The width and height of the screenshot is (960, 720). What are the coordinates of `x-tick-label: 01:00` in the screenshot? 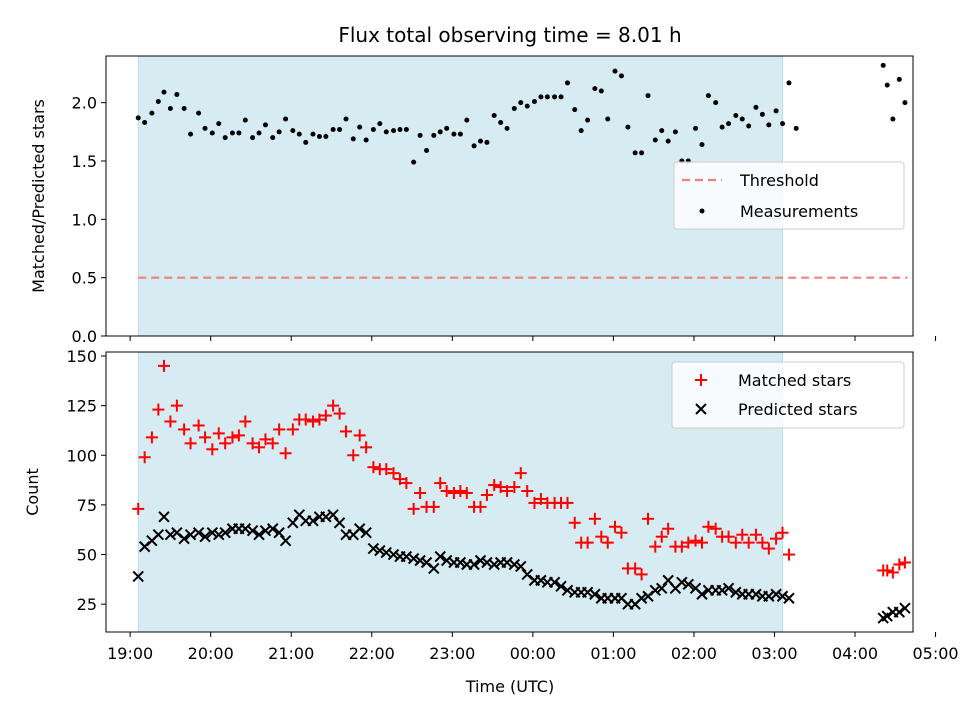 It's located at (613, 653).